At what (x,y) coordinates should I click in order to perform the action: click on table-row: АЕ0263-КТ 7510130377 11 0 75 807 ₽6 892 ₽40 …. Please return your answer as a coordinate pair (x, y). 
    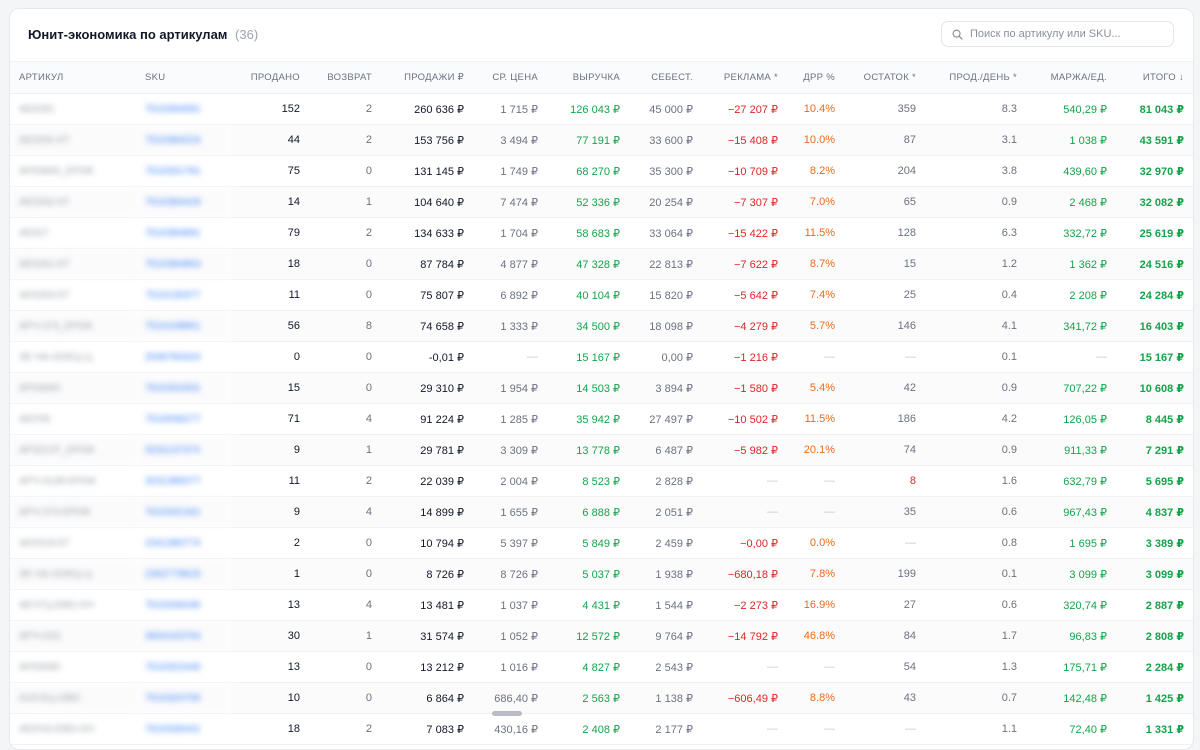
    Looking at the image, I should click on (601, 295).